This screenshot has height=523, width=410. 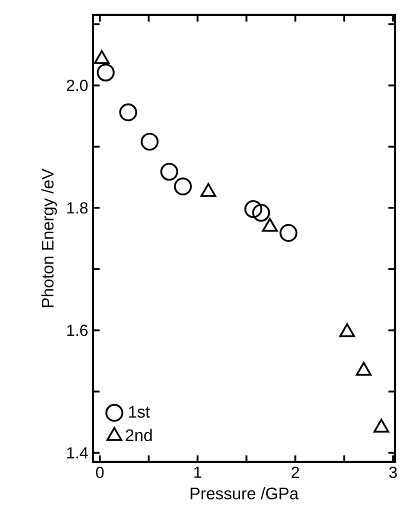 What do you see at coordinates (77, 86) in the screenshot?
I see `y-tick-label: 2.0` at bounding box center [77, 86].